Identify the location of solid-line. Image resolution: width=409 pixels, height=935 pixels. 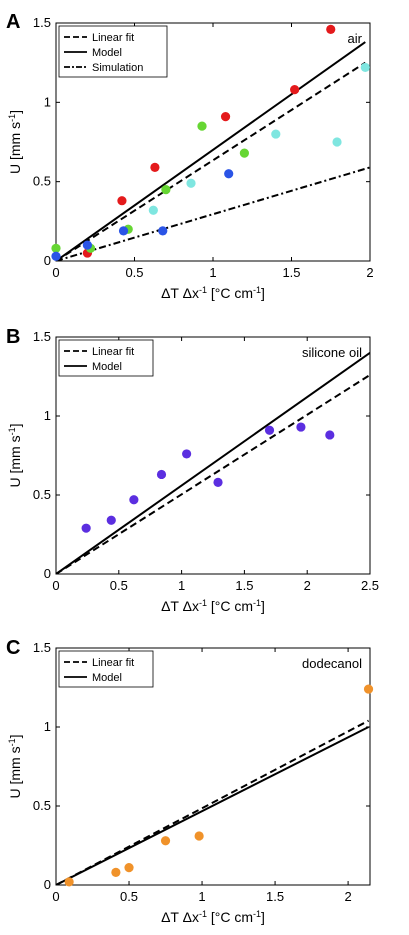
(212, 805).